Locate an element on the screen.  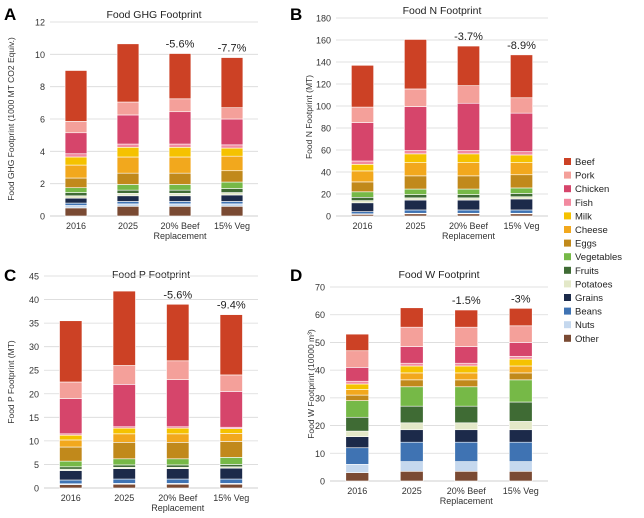
panel-letter: A is located at coordinates (10, 14).